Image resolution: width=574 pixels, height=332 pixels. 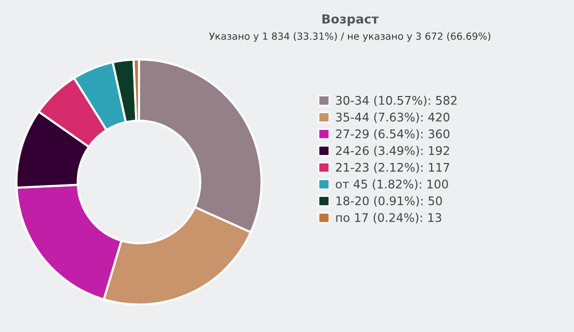 What do you see at coordinates (392, 184) in the screenshot?
I see `legend-label: от 45 (1.82%): 100` at bounding box center [392, 184].